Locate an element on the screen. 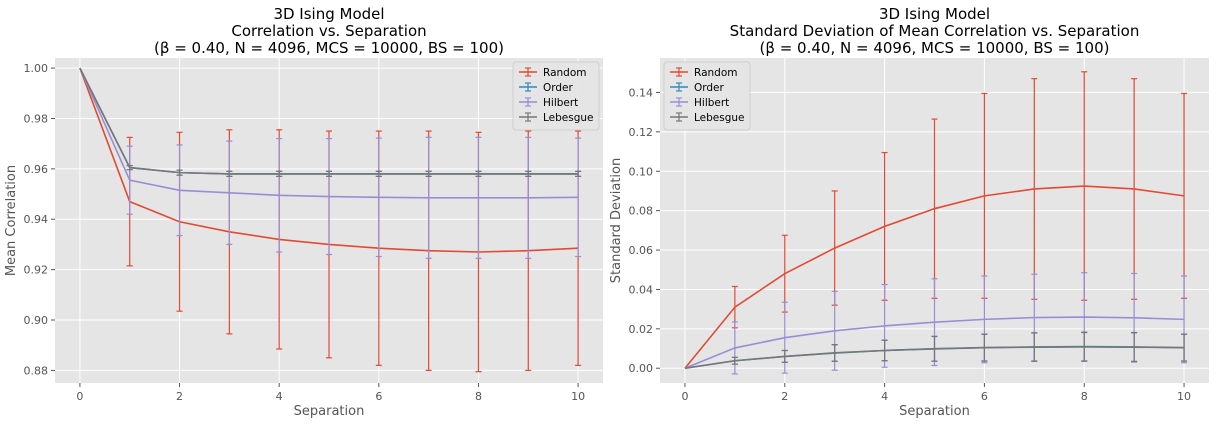  y-tick-label: 1.00 is located at coordinates (36, 68).